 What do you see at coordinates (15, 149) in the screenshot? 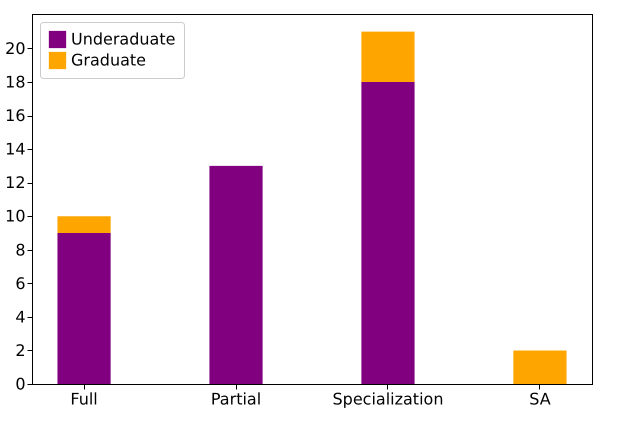
I see `y-tick-label: 14` at bounding box center [15, 149].